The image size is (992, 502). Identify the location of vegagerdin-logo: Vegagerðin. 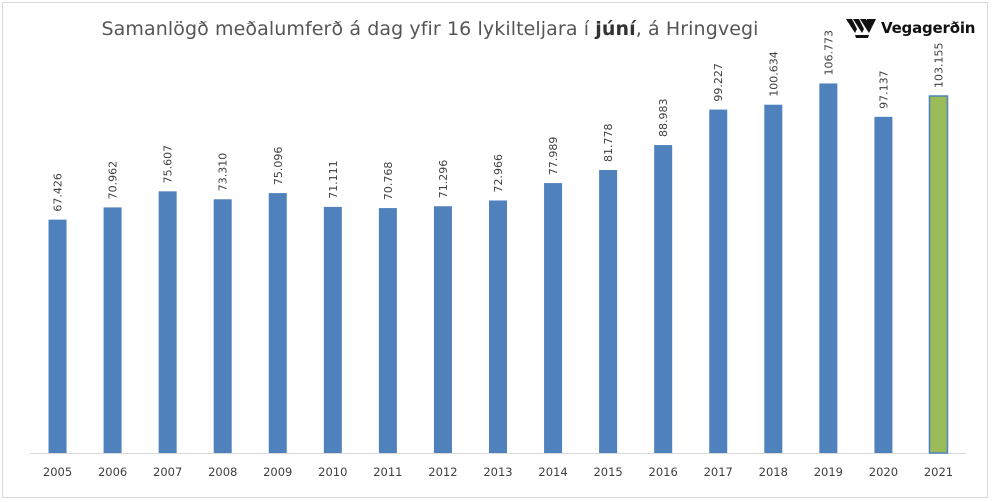
(910, 28).